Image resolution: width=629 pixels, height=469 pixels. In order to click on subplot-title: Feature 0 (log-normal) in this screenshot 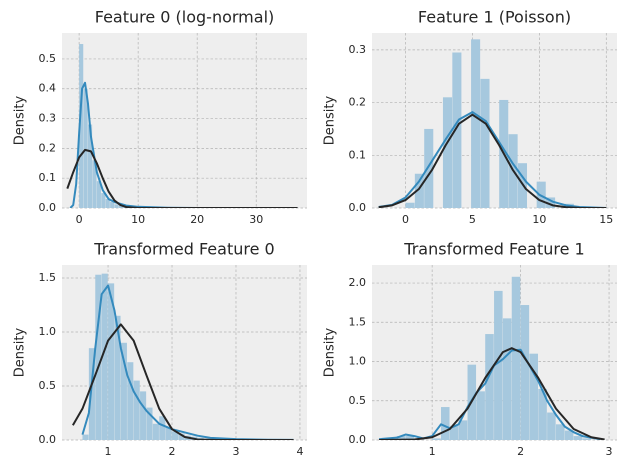, I will do `click(185, 17)`.